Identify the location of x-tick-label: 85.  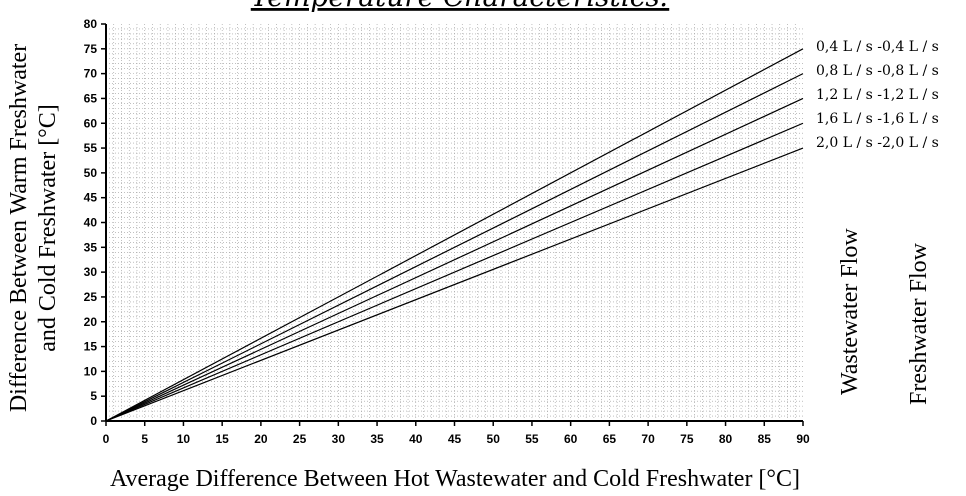
(765, 439).